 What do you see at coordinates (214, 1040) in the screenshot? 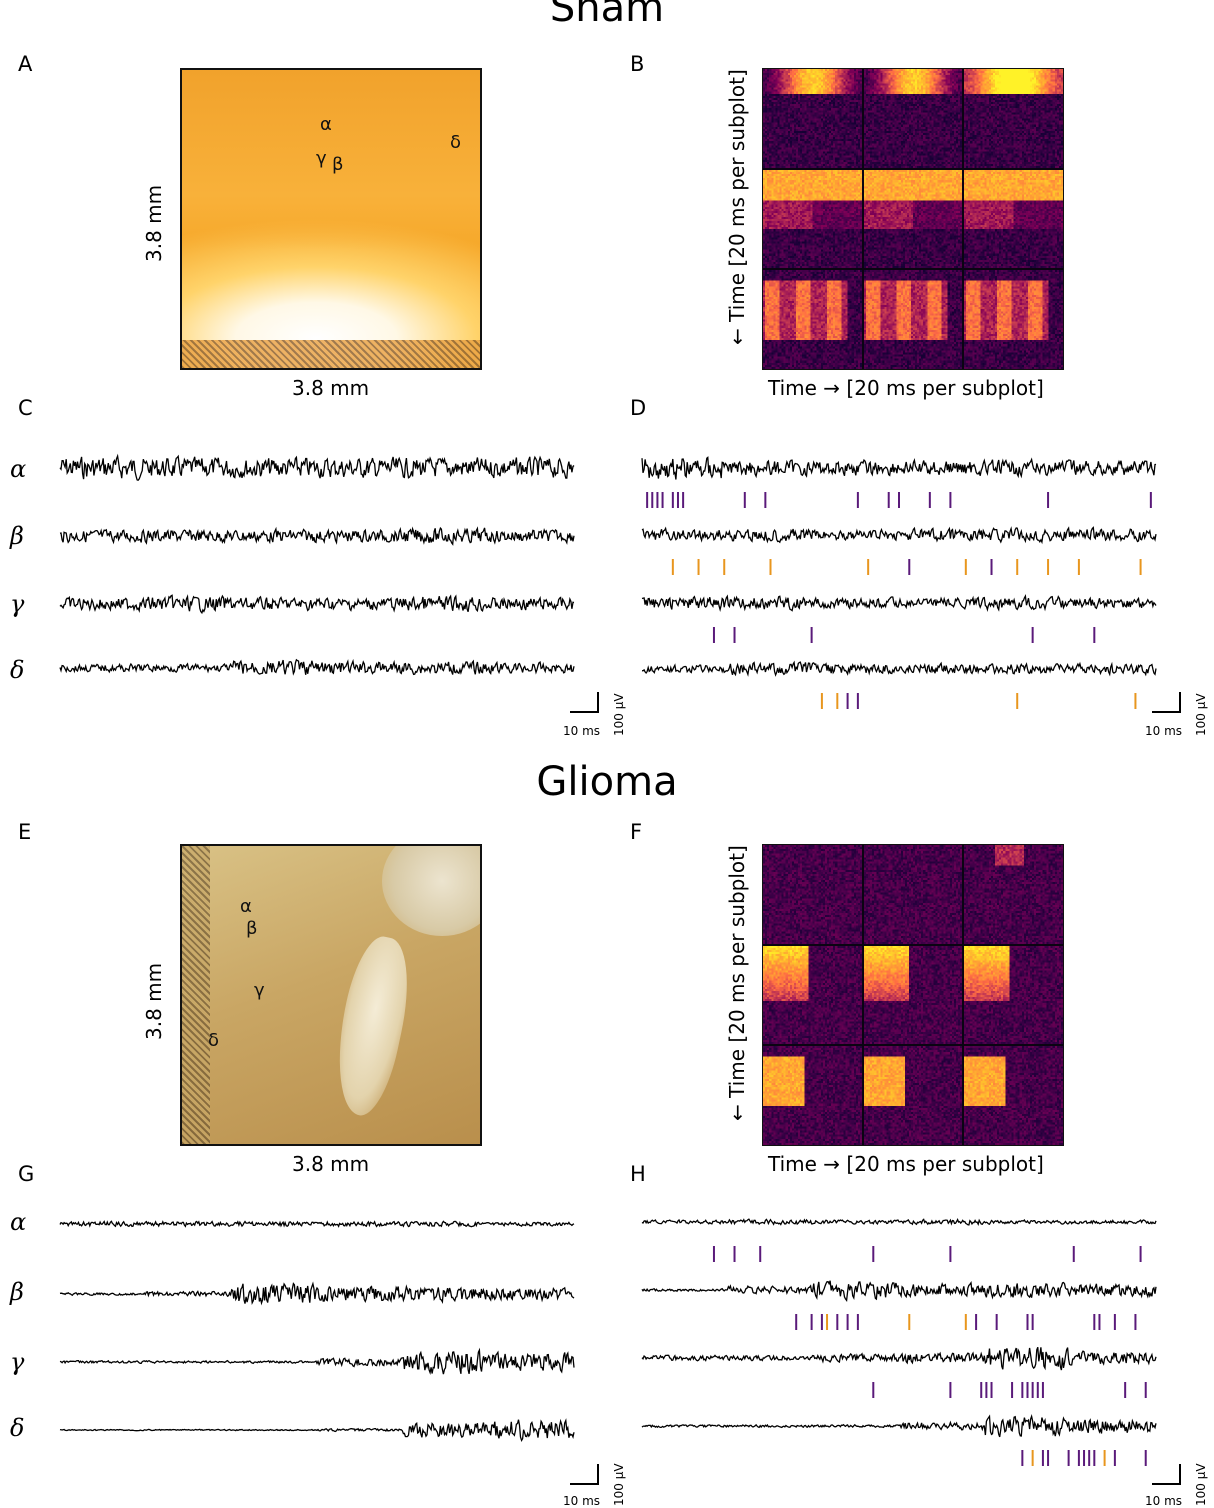
I see `glioma-photo-delta: δ` at bounding box center [214, 1040].